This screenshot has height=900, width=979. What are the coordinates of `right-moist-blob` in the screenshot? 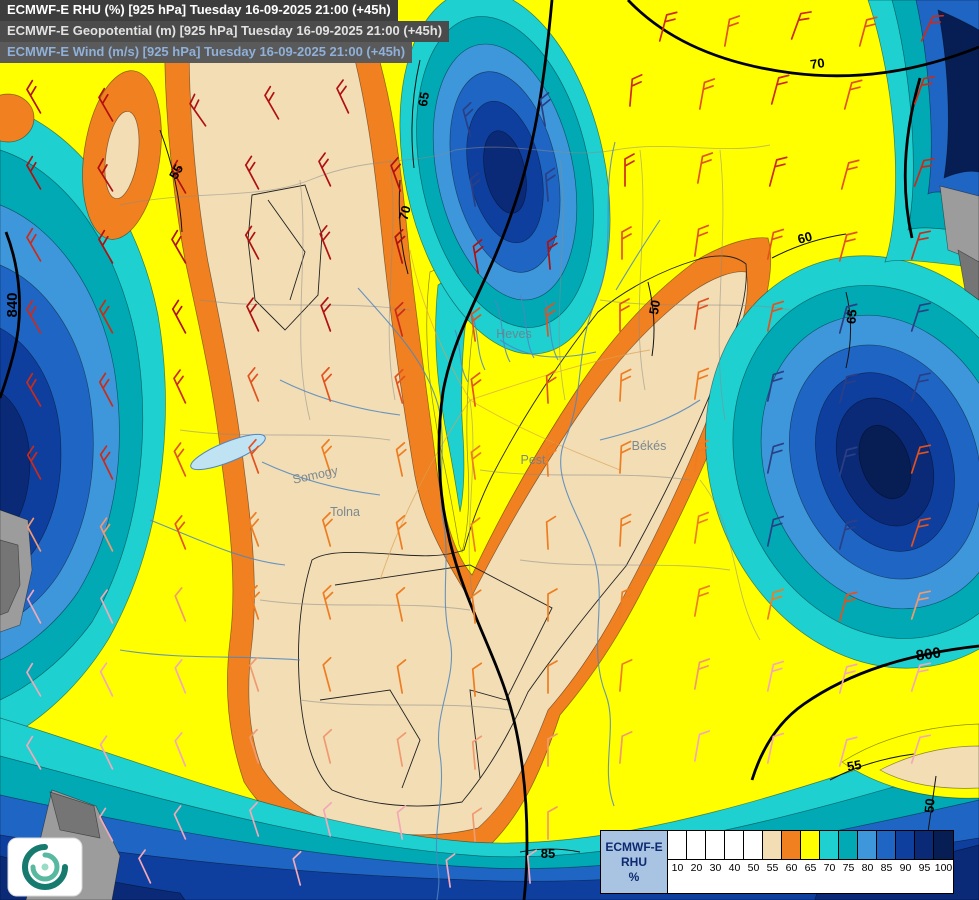 It's located at (842, 462).